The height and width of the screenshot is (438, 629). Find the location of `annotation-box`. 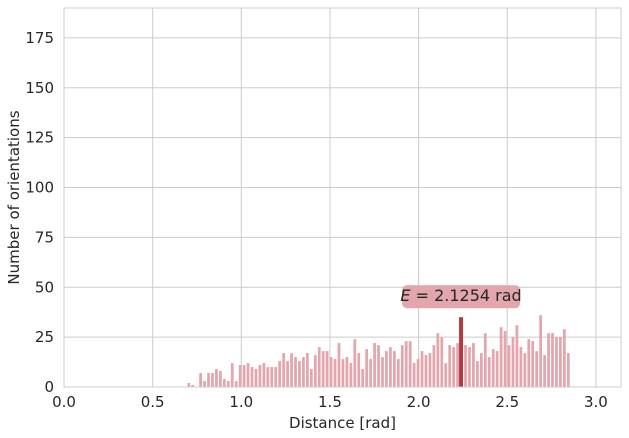

annotation-box is located at coordinates (461, 297).